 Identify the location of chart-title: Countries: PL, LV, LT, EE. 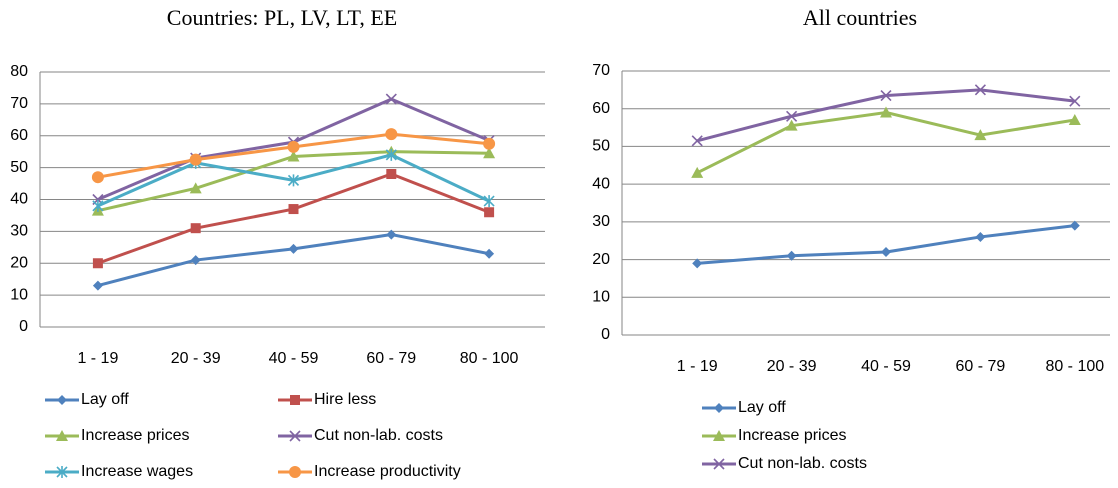
(282, 17).